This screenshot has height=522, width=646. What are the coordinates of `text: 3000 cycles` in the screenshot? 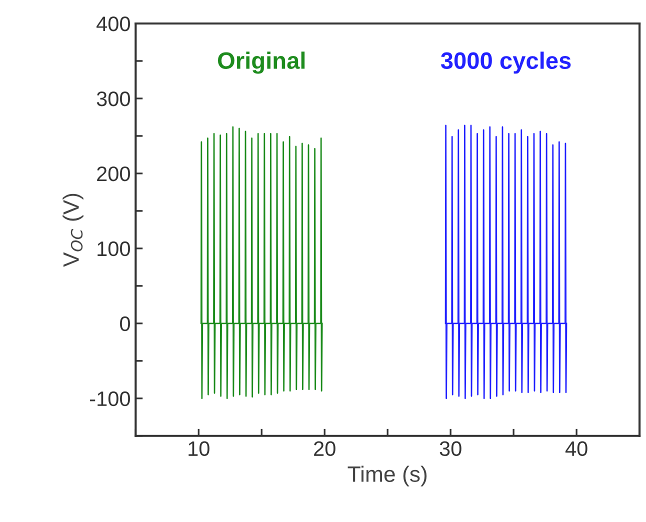 It's located at (505, 63).